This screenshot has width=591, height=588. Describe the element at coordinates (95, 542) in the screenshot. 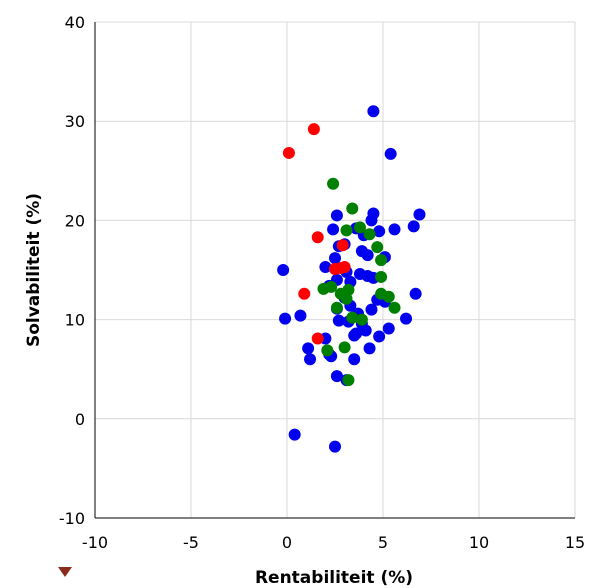

I see `x-tick-label: -10` at that location.